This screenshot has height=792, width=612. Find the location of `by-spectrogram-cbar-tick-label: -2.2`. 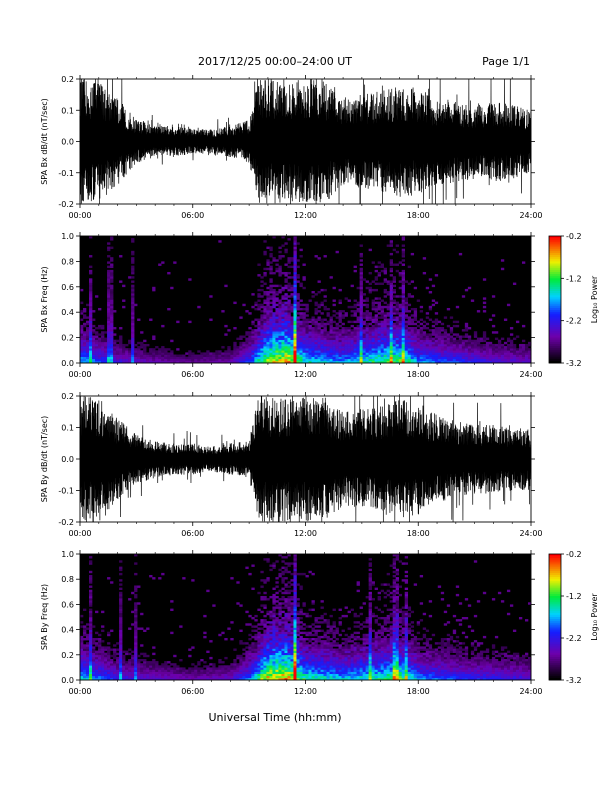

by-spectrogram-cbar-tick-label: -2.2 is located at coordinates (574, 638).